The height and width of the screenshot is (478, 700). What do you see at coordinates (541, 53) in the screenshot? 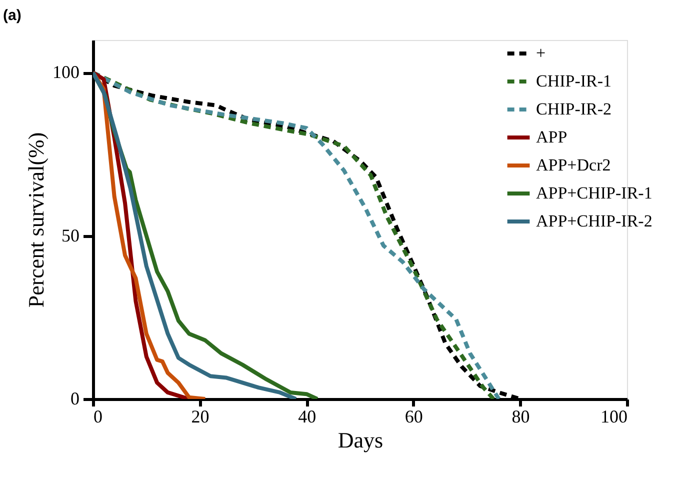
I see `legend-label: +` at bounding box center [541, 53].